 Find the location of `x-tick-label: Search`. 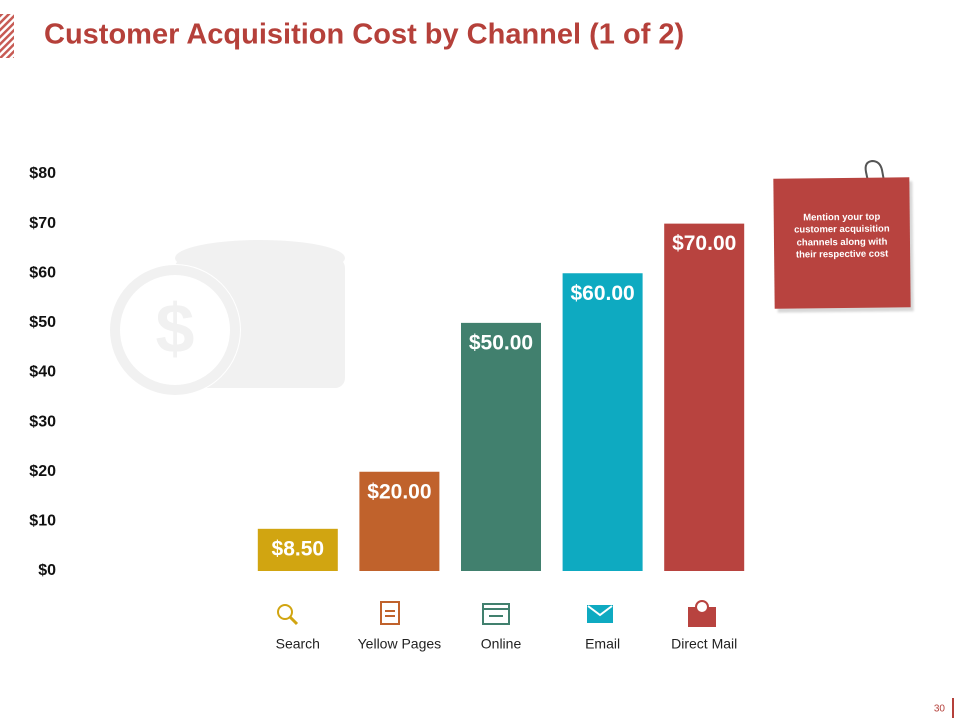

x-tick-label: Search is located at coordinates (298, 644).